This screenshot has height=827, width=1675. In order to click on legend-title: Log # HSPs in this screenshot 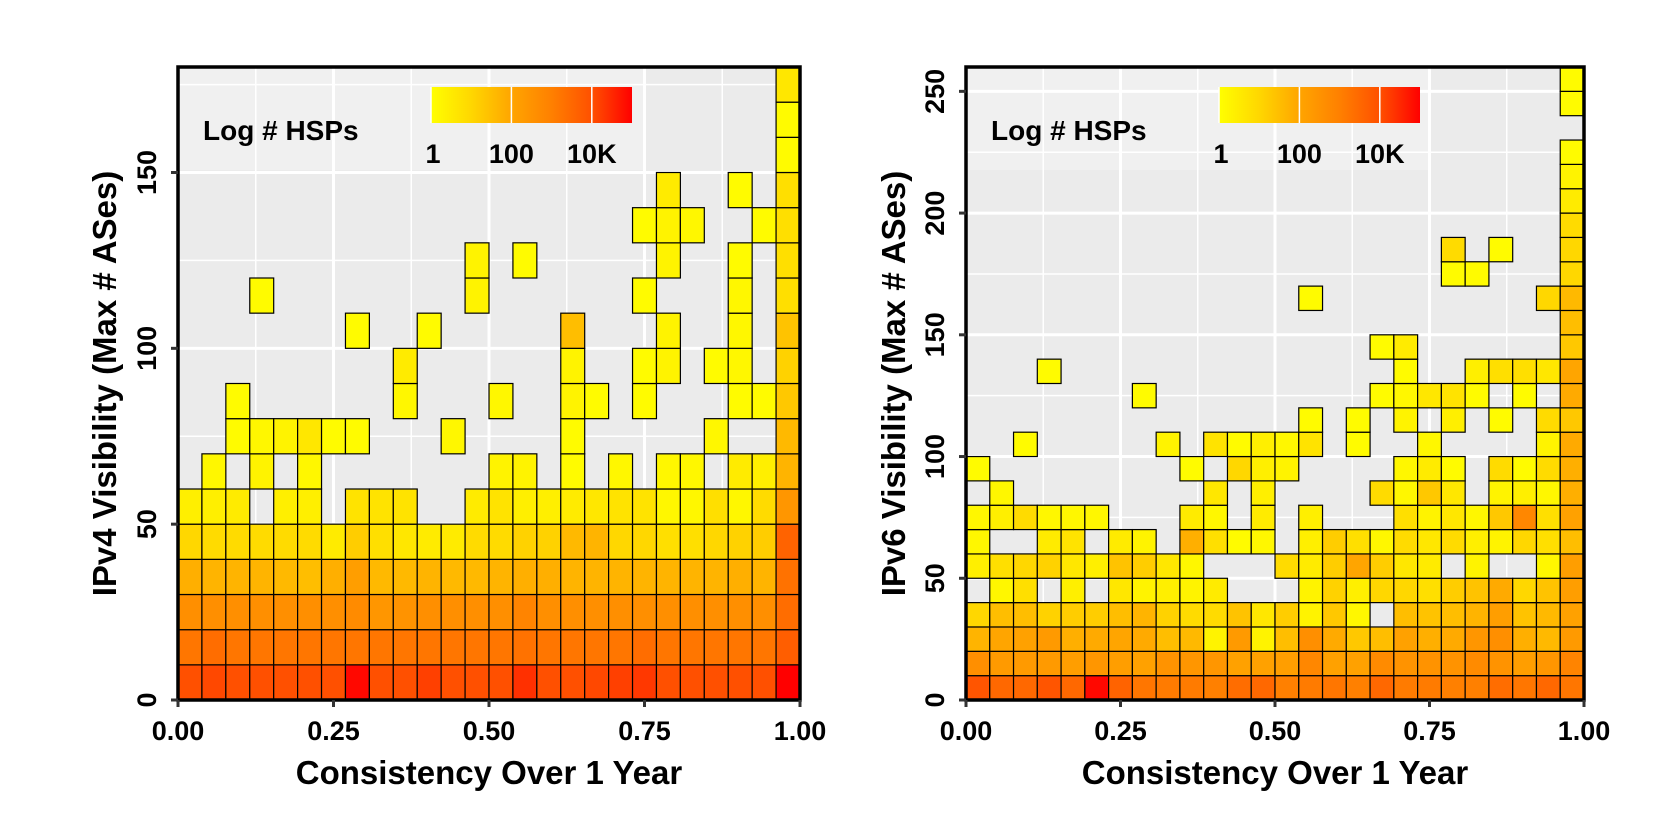, I will do `click(1069, 130)`.